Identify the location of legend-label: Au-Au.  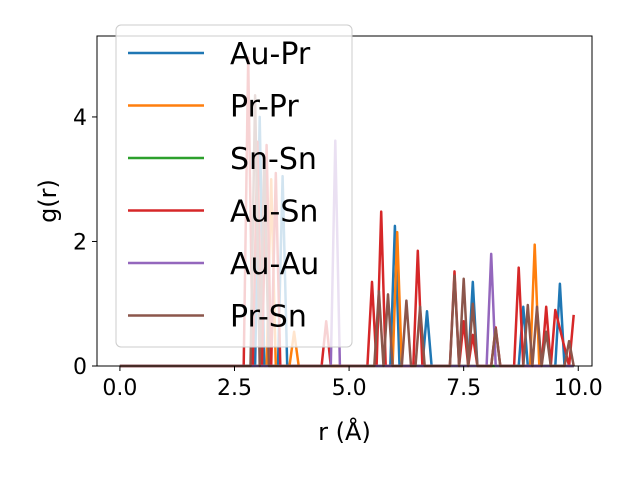
(274, 264).